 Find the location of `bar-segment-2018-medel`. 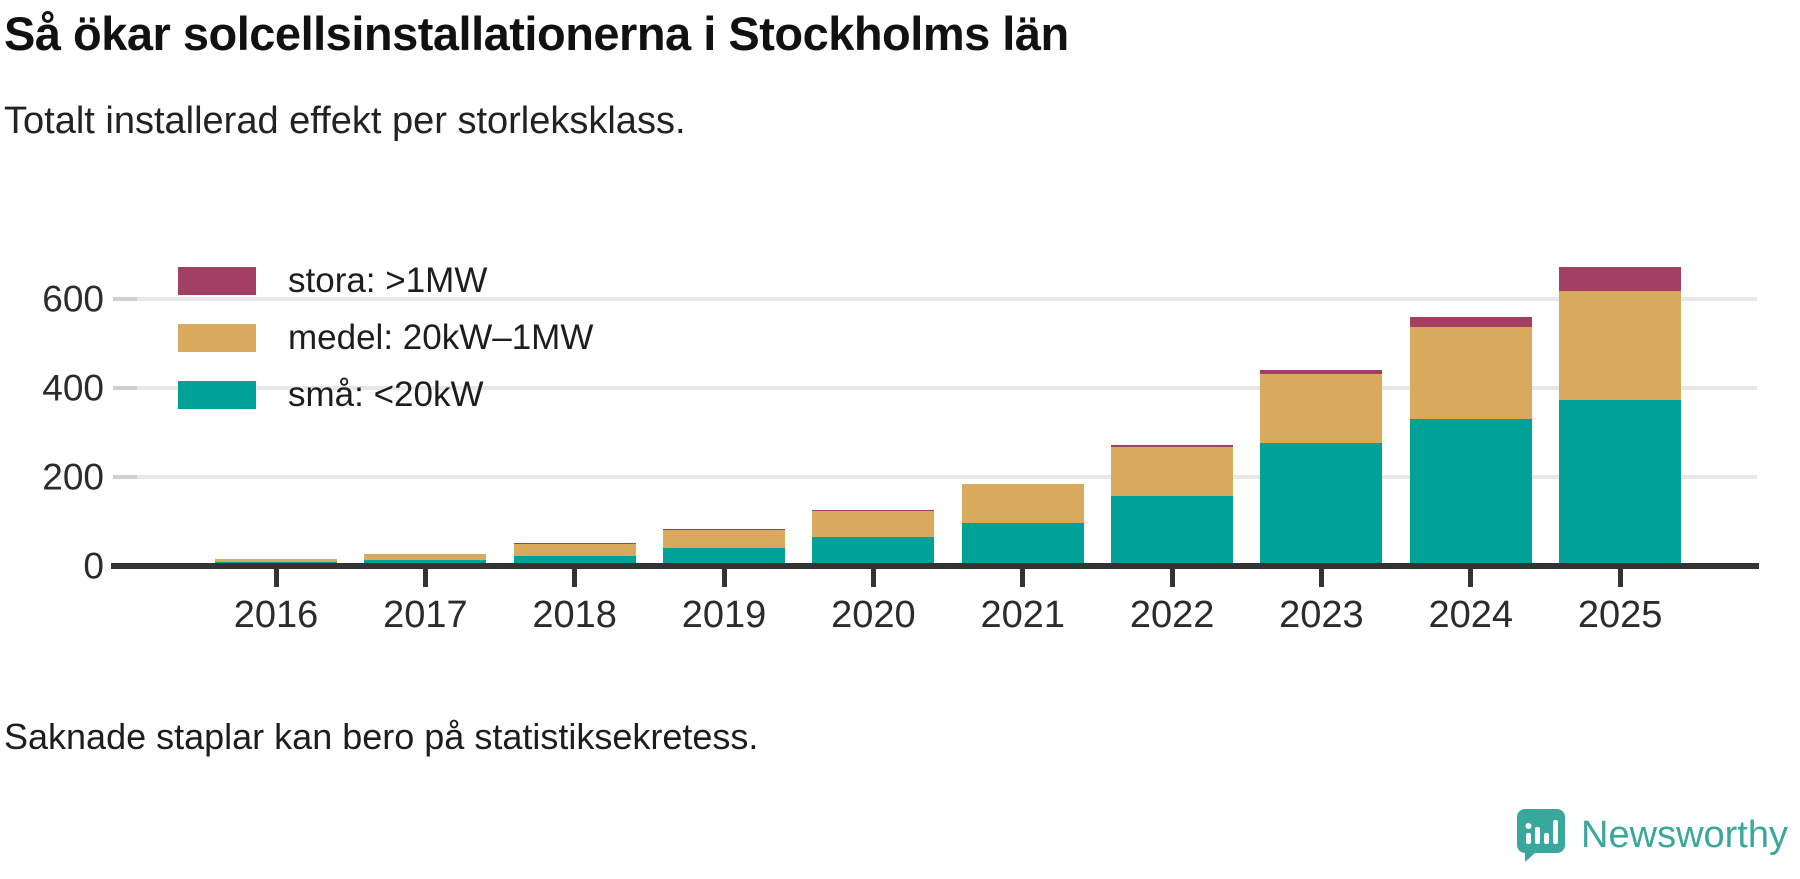

bar-segment-2018-medel is located at coordinates (574, 550).